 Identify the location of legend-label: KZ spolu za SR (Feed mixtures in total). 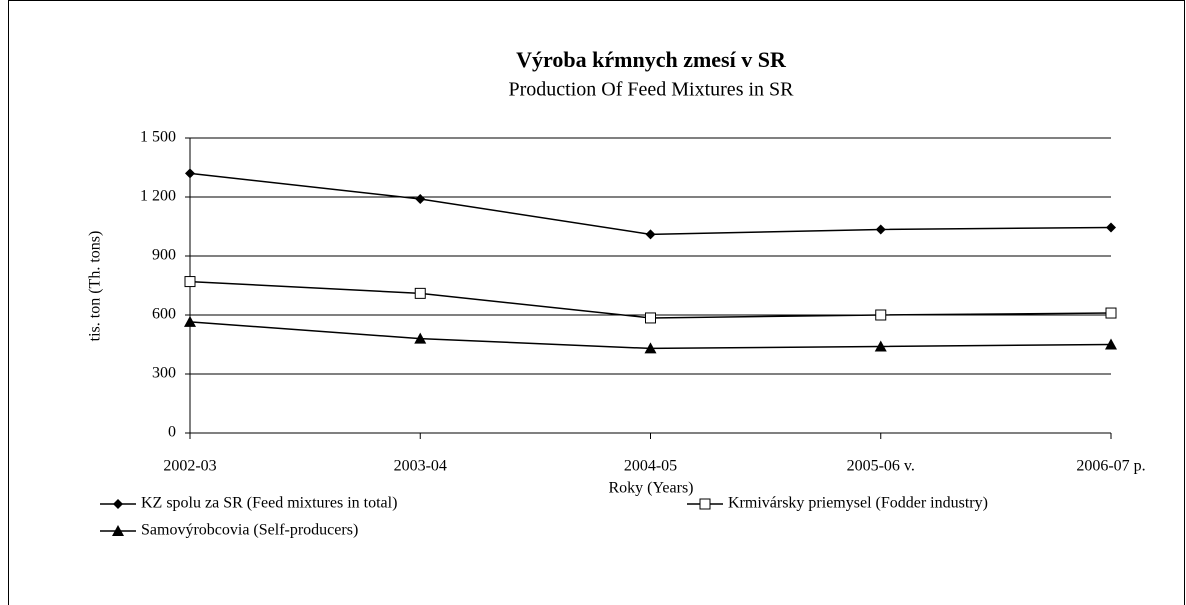
(269, 503).